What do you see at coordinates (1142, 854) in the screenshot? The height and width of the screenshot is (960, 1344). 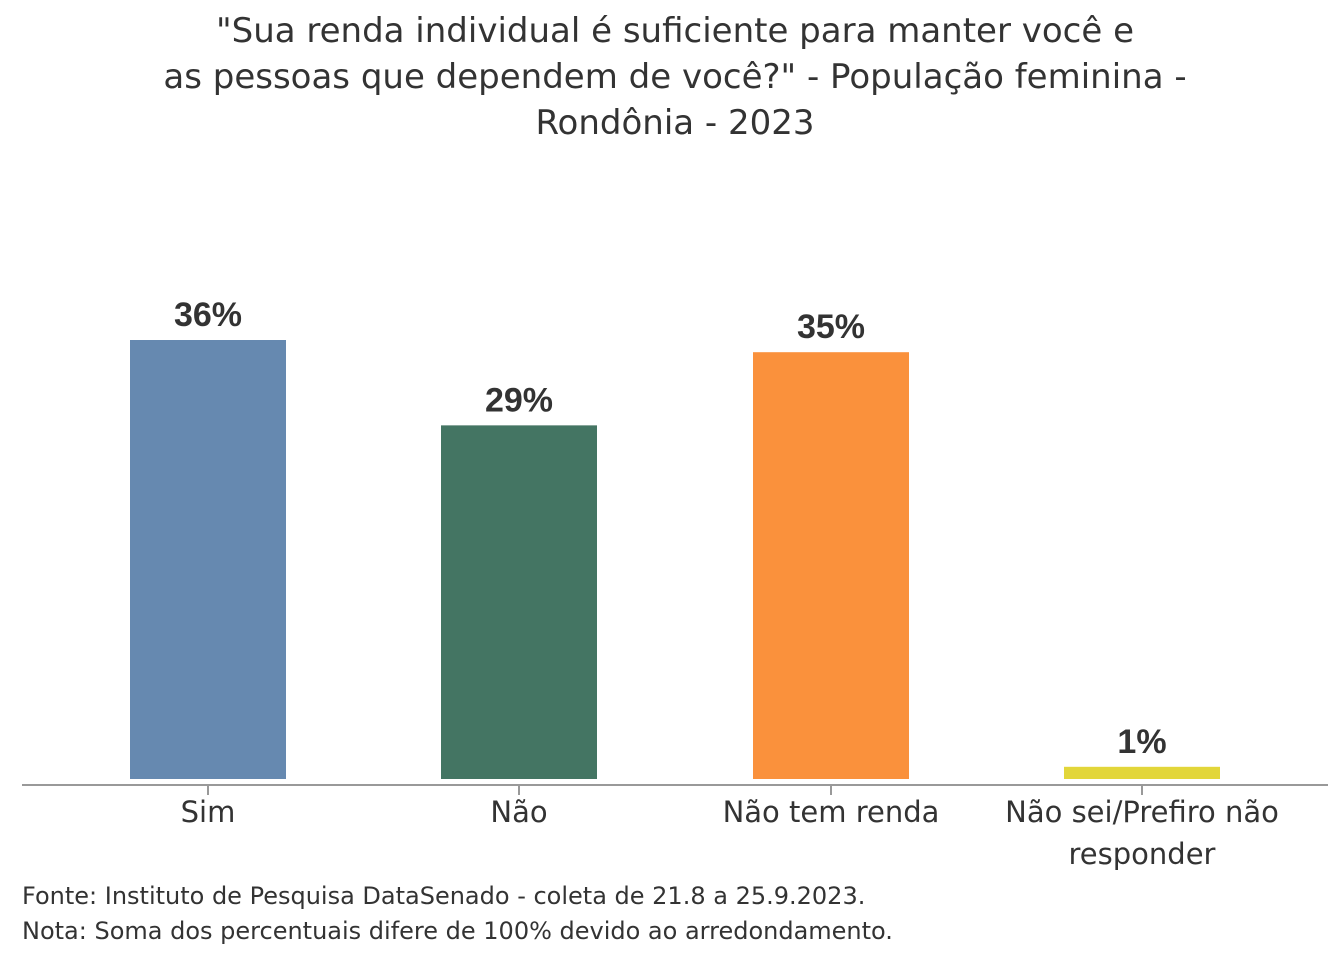 I see `x-tick-label: responder` at bounding box center [1142, 854].